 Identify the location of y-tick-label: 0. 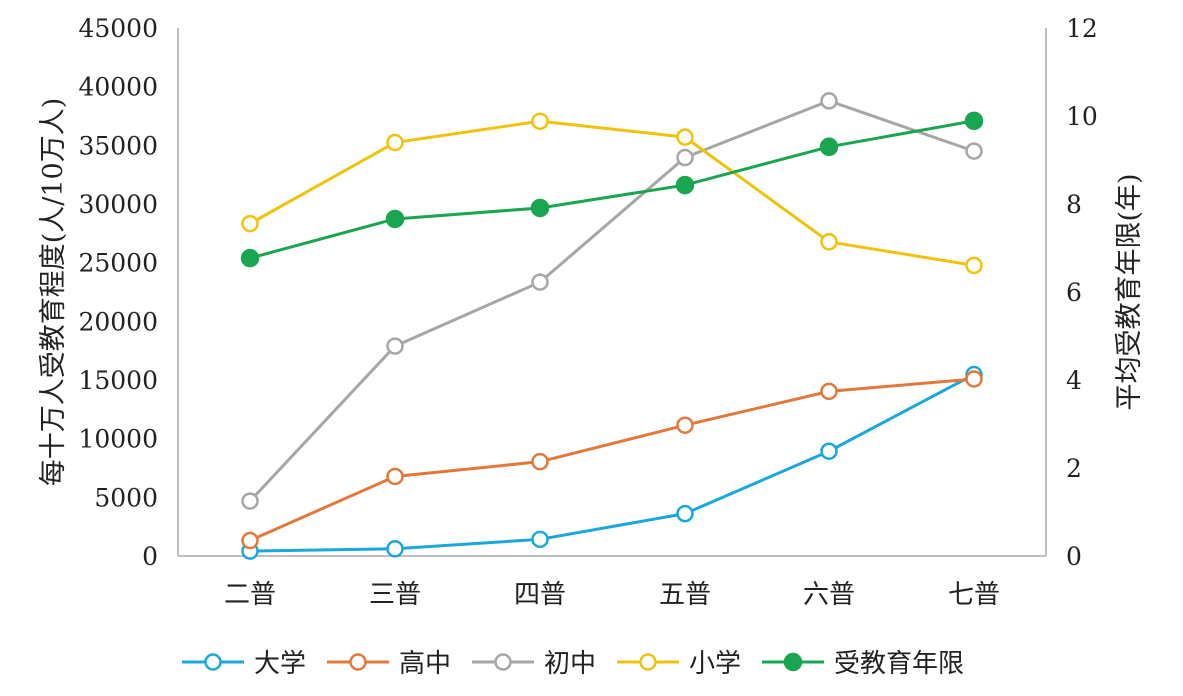
(150, 556).